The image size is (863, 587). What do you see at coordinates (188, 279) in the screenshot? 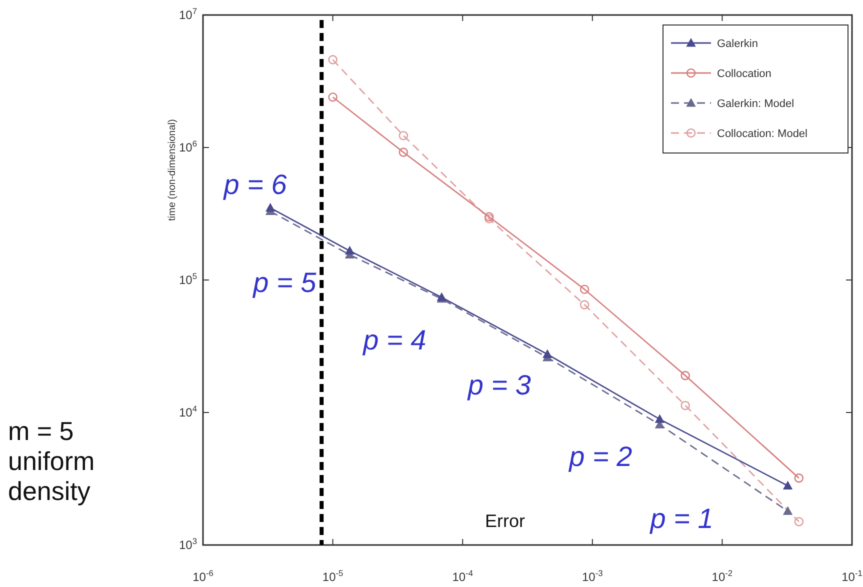
I see `y-tick-label: 10$^{5}$` at bounding box center [188, 279].